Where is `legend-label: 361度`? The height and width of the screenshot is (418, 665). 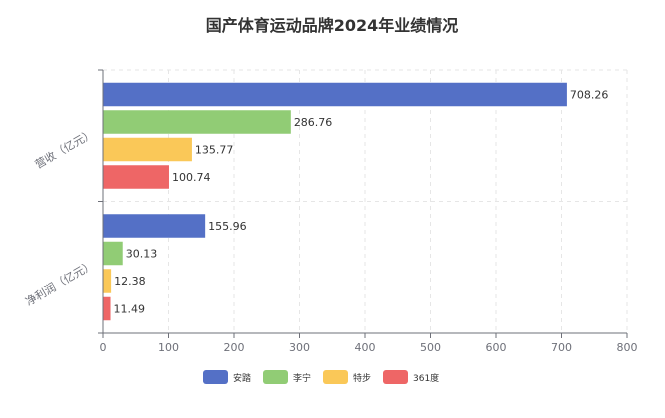
legend-label: 361度 is located at coordinates (426, 378).